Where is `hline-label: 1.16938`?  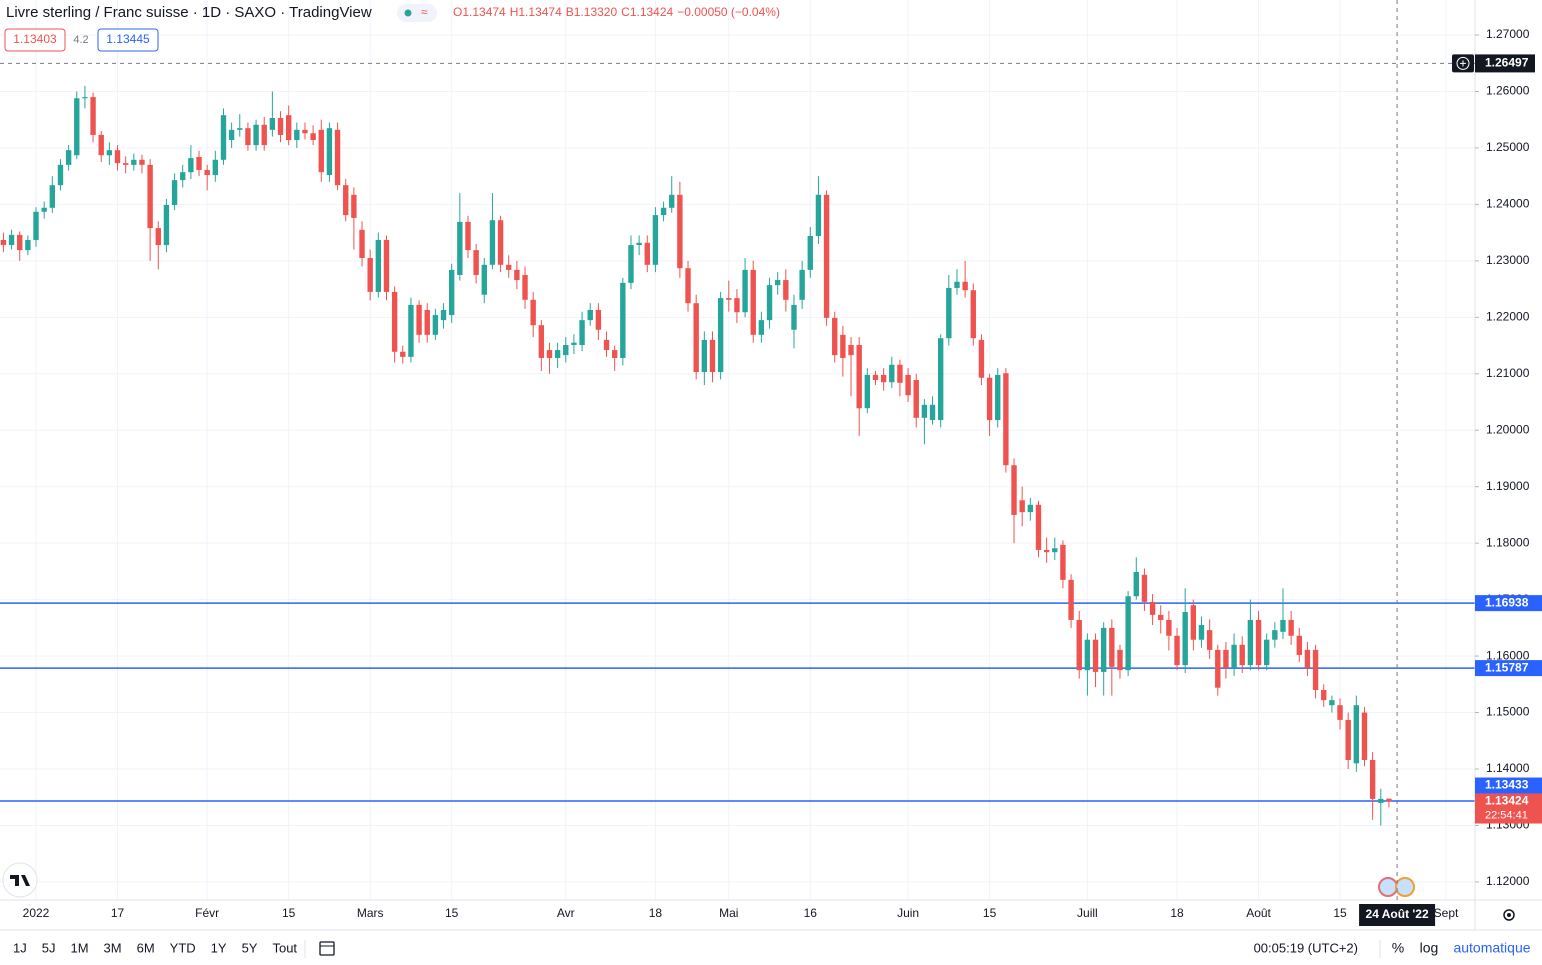 hline-label: 1.16938 is located at coordinates (1507, 602).